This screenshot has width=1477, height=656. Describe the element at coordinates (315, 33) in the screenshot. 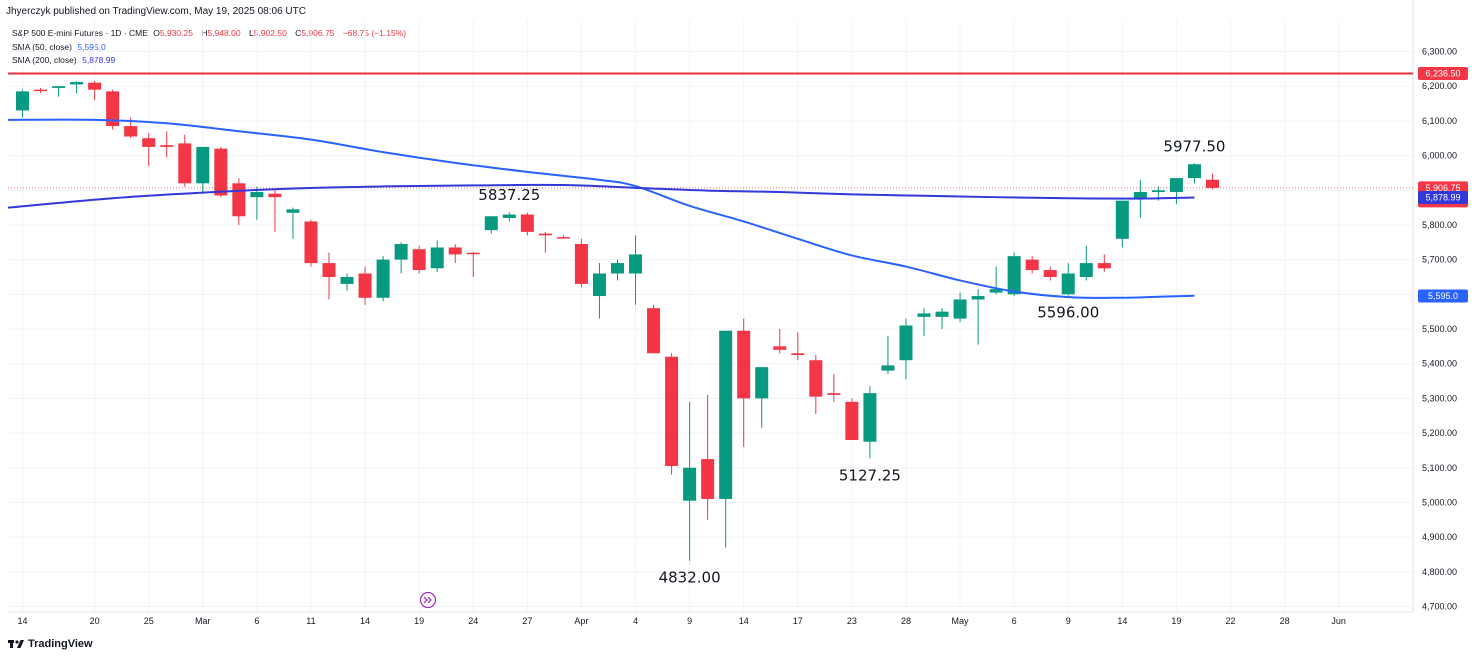

I see `ohlc-close: C5,906.75` at that location.